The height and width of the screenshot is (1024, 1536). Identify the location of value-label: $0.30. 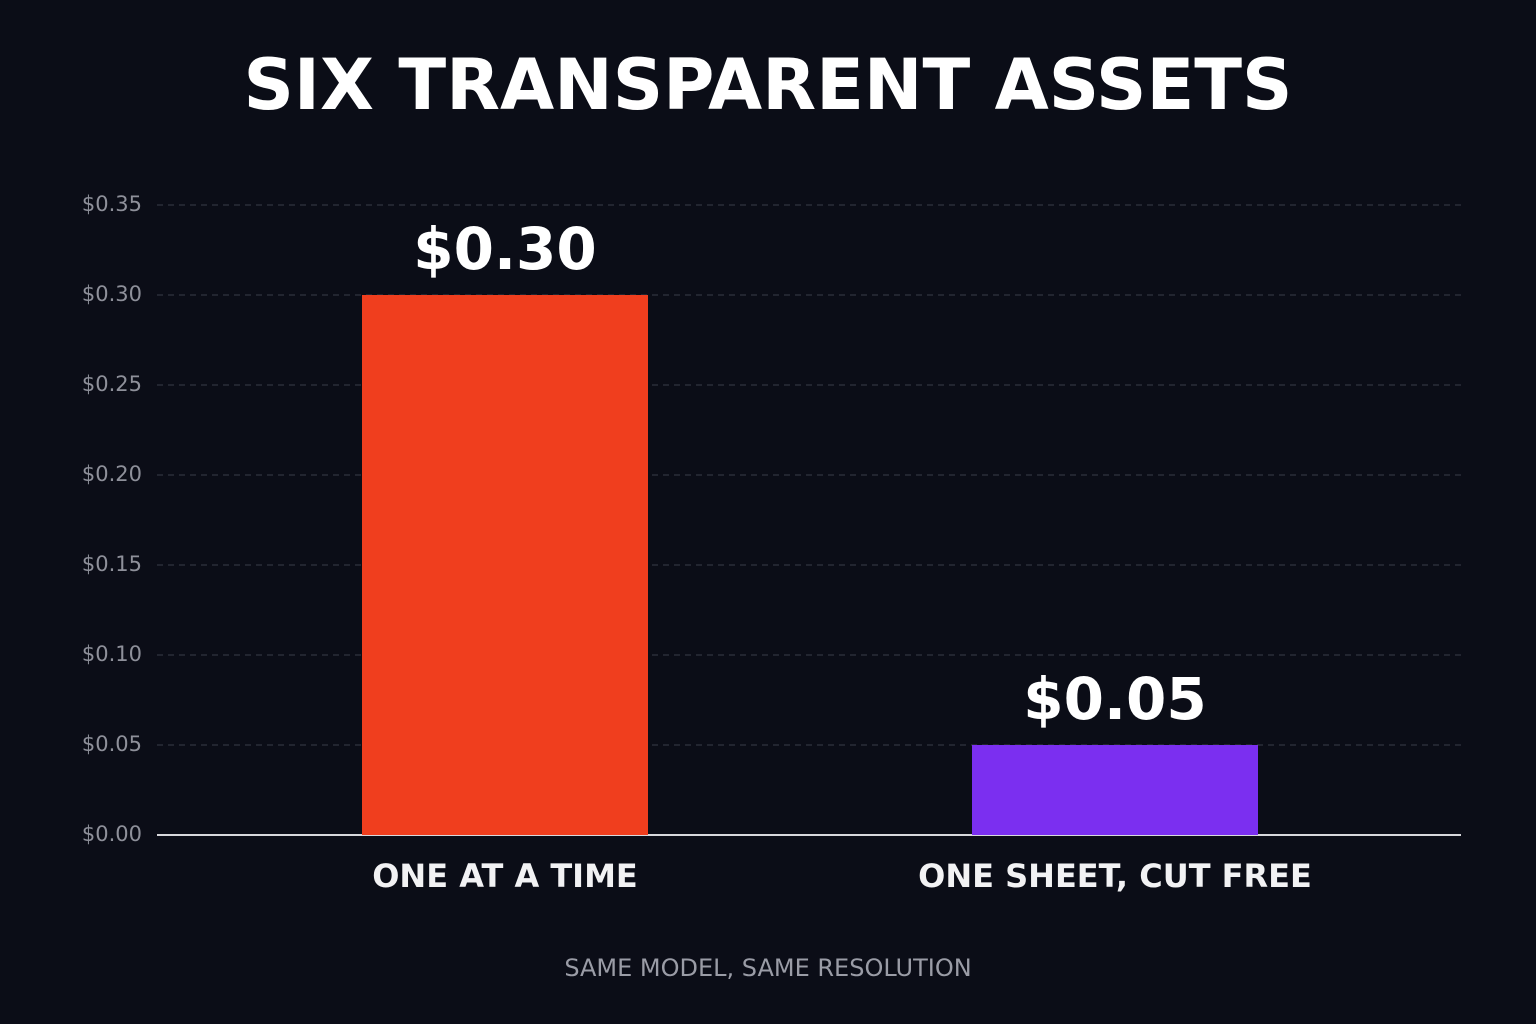
(504, 249).